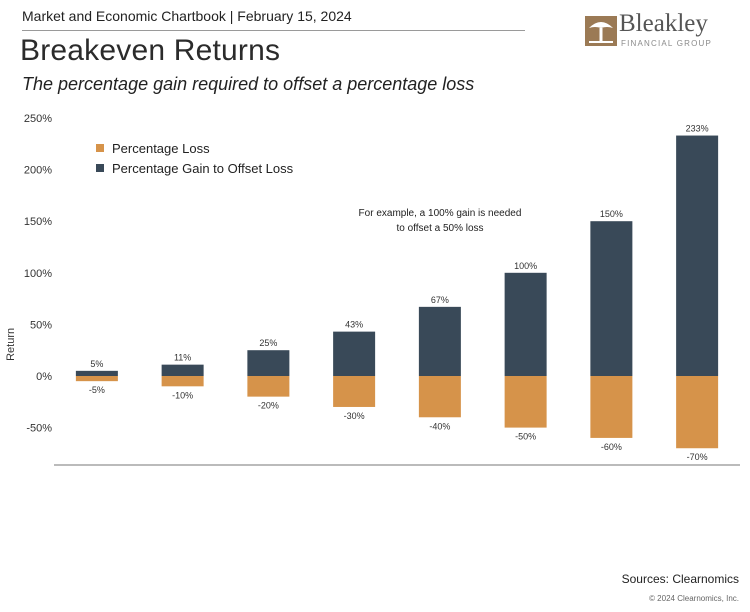 The width and height of the screenshot is (750, 612). I want to click on header-rule, so click(273, 30).